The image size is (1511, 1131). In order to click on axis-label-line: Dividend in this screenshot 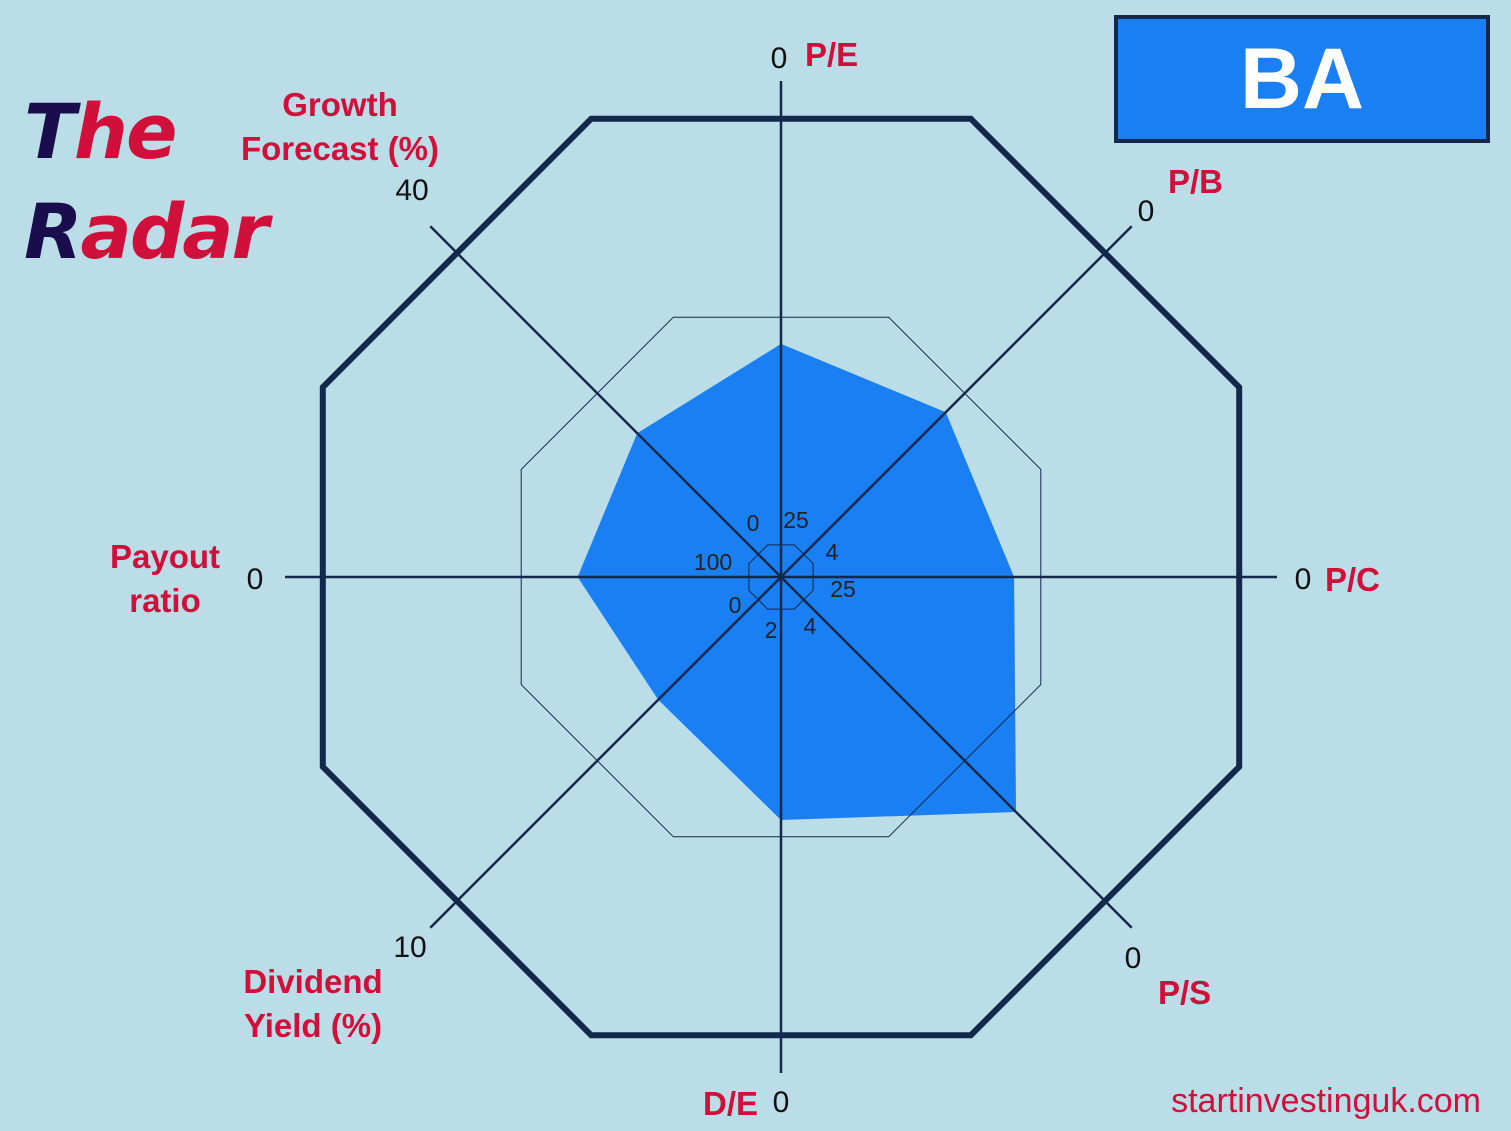, I will do `click(312, 981)`.